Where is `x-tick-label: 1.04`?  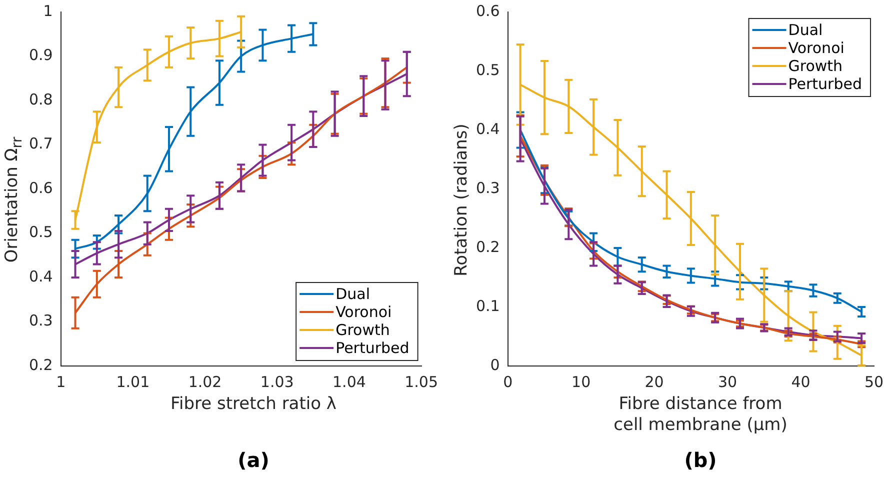 x-tick-label: 1.04 is located at coordinates (349, 381).